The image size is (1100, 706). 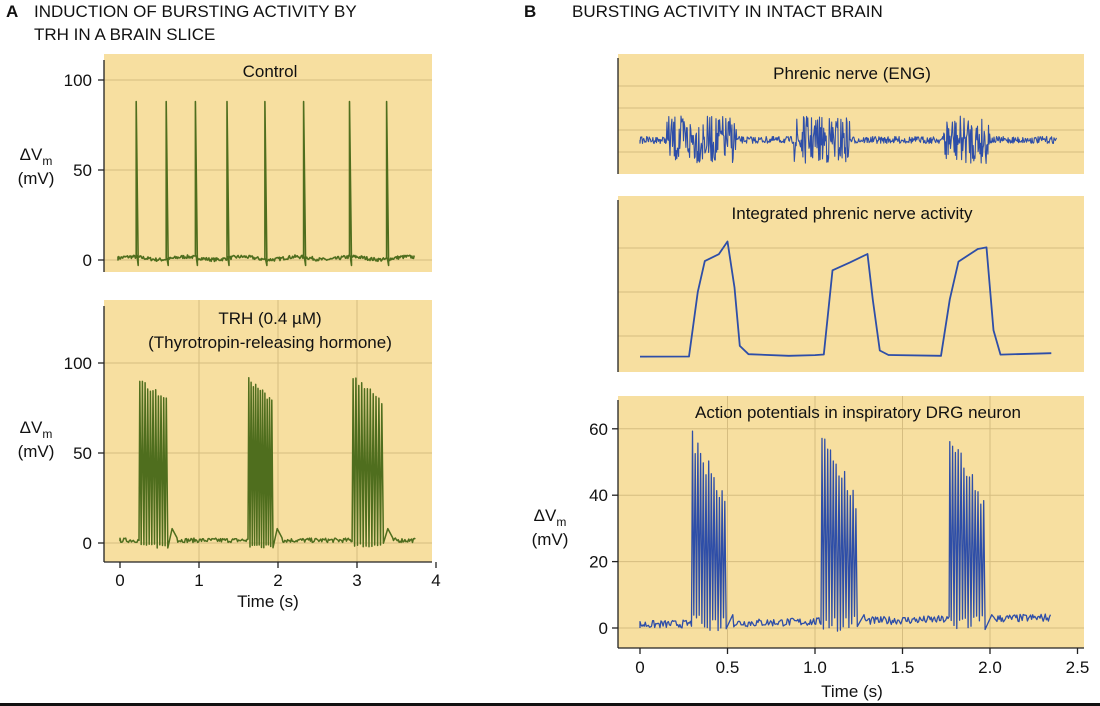 I want to click on chart-a2-xtick-label-4: 4, so click(x=435, y=580).